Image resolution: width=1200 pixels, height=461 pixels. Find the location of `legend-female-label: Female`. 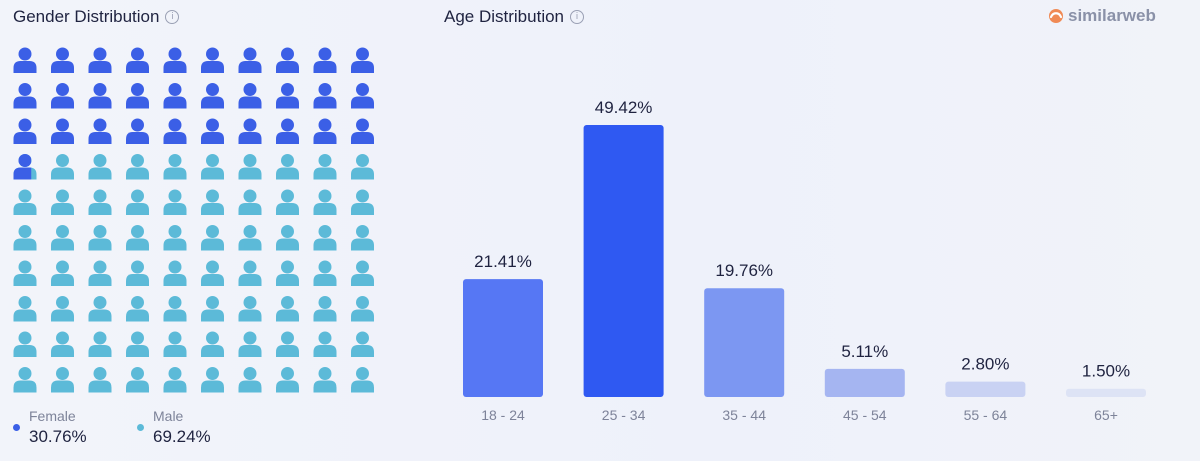

legend-female-label: Female is located at coordinates (52, 416).